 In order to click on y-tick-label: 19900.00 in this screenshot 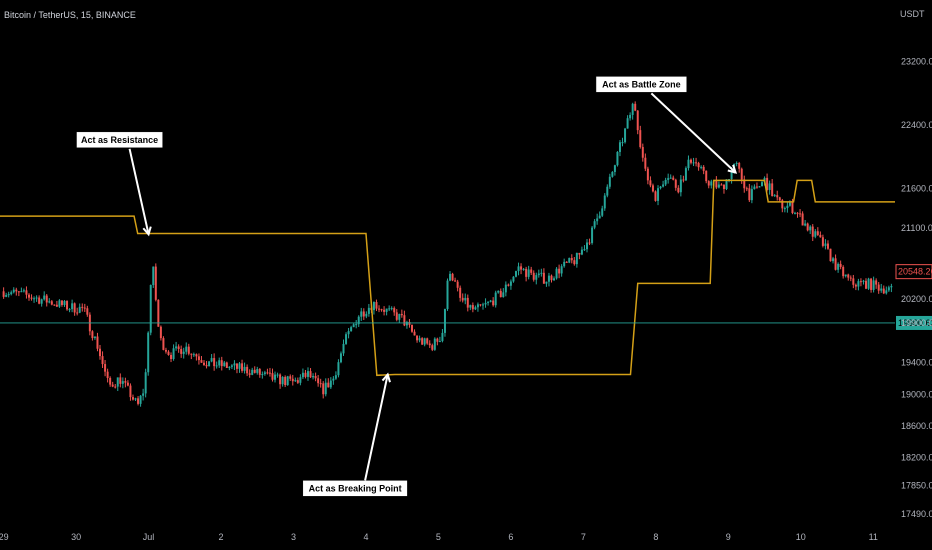, I will do `click(916, 323)`.